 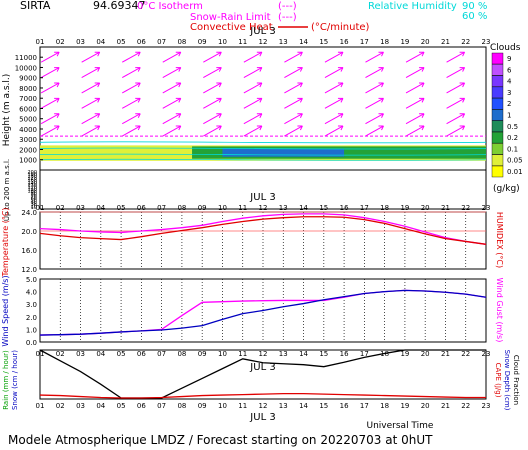 What do you see at coordinates (28, 120) in the screenshot?
I see `y-tick-label: 5000` at bounding box center [28, 120].